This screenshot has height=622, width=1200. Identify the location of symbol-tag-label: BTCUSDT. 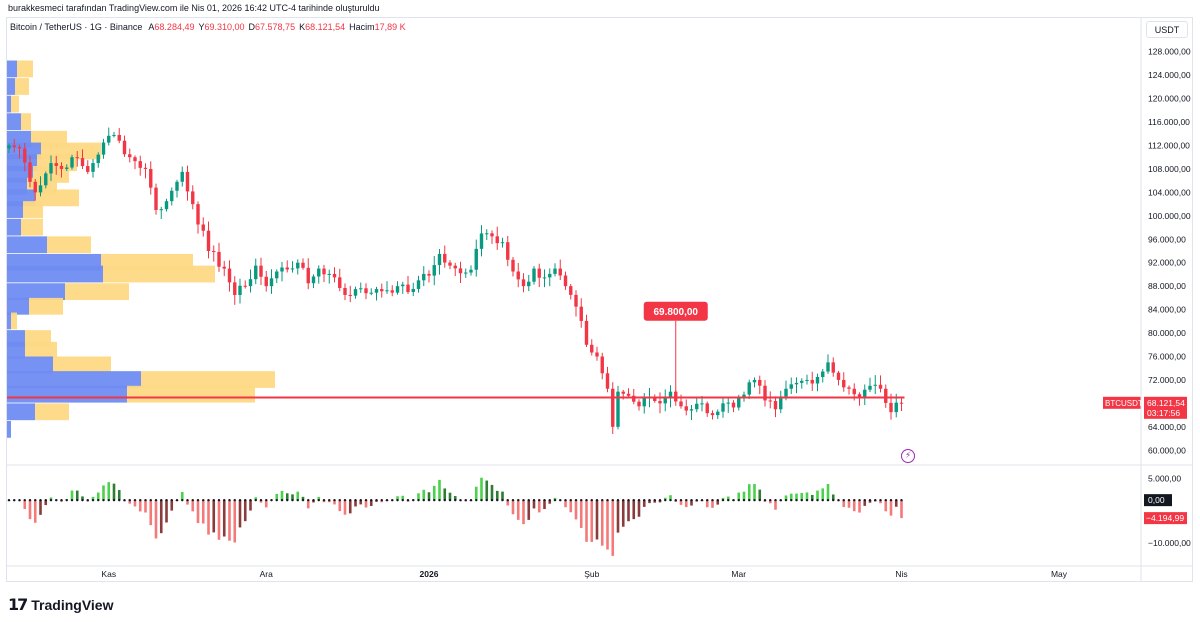
(1124, 403).